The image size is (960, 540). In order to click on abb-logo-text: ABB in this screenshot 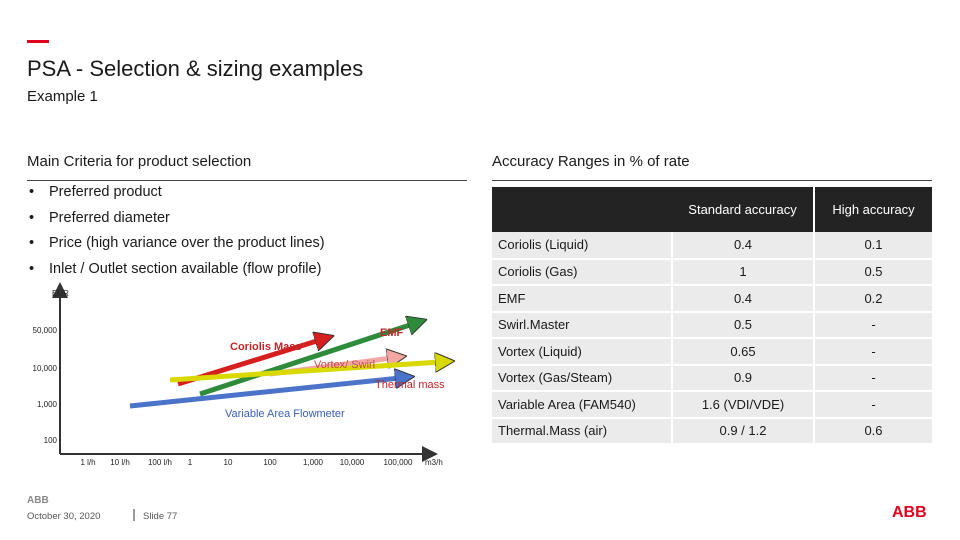, I will do `click(909, 511)`.